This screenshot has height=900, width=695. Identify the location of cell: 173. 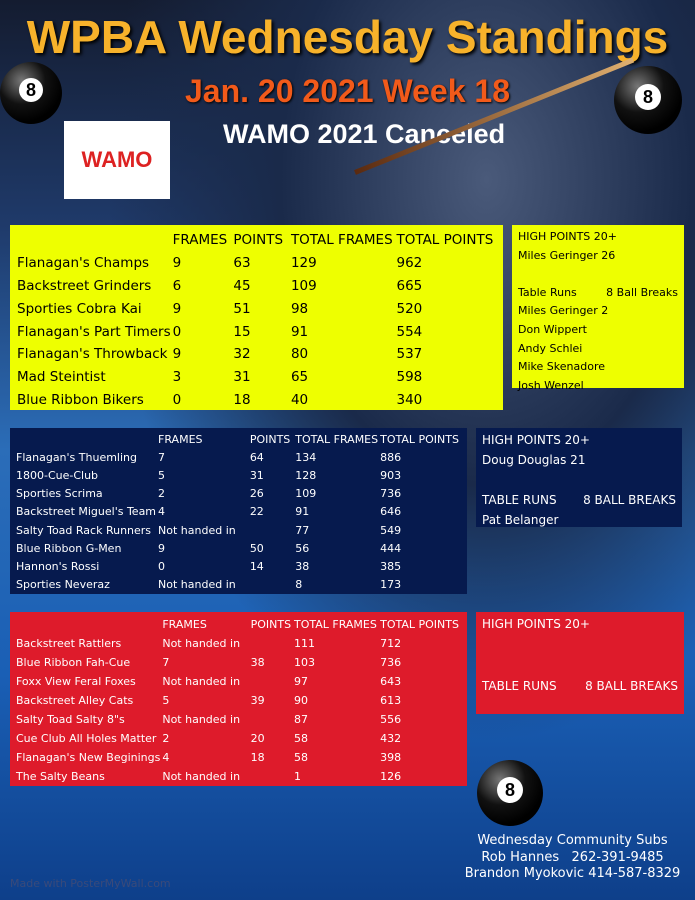
(391, 585).